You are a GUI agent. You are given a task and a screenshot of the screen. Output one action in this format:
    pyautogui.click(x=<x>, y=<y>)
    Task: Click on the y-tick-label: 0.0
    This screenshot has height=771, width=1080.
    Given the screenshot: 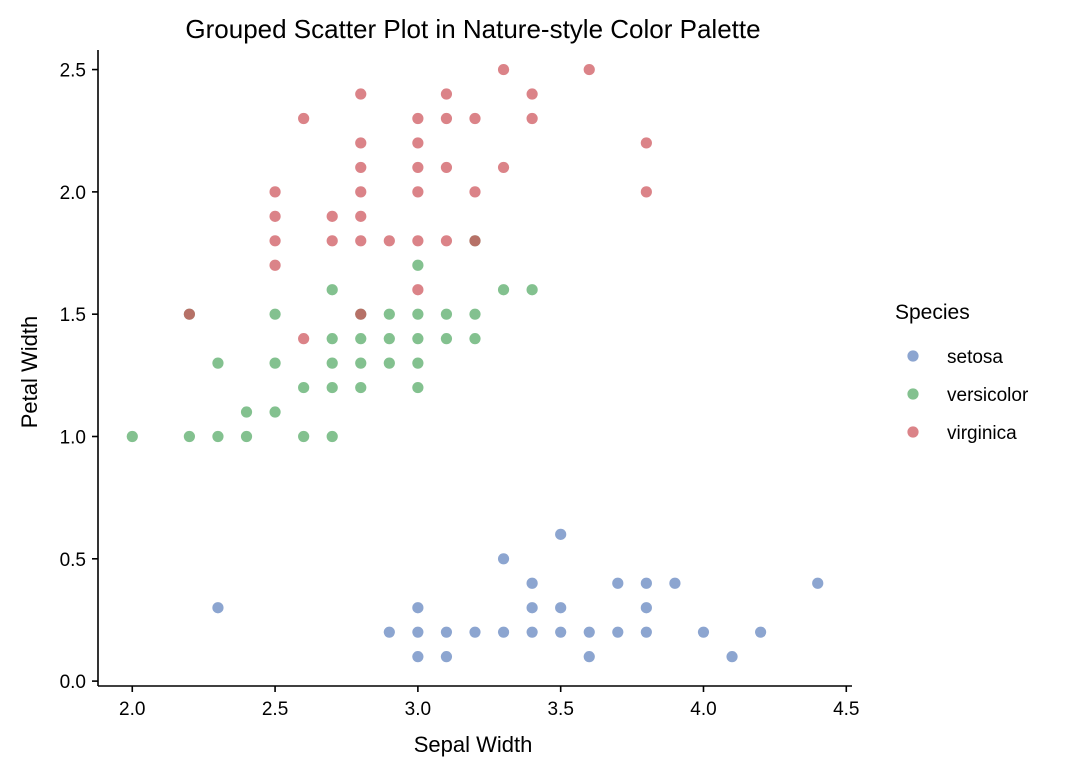 What is the action you would take?
    pyautogui.click(x=73, y=682)
    